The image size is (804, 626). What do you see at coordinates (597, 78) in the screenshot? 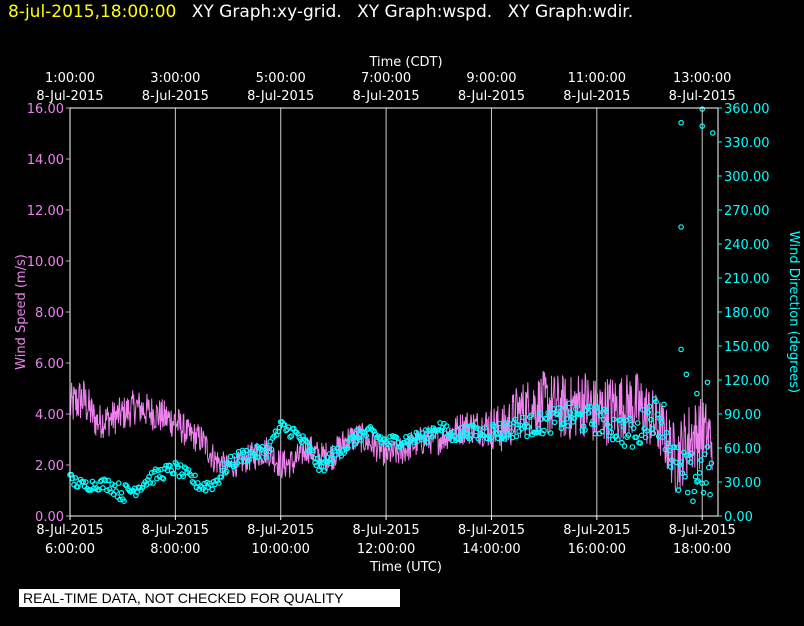
I see `top-tick-time: 11:00:00` at bounding box center [597, 78].